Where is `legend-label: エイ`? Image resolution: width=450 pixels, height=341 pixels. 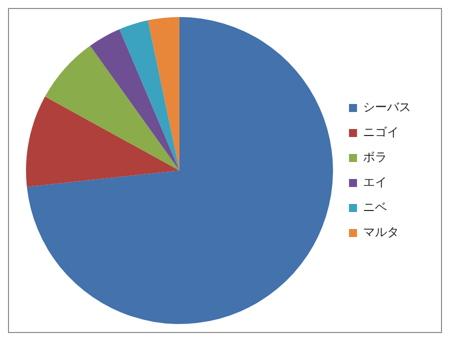
legend-label: エイ is located at coordinates (375, 182).